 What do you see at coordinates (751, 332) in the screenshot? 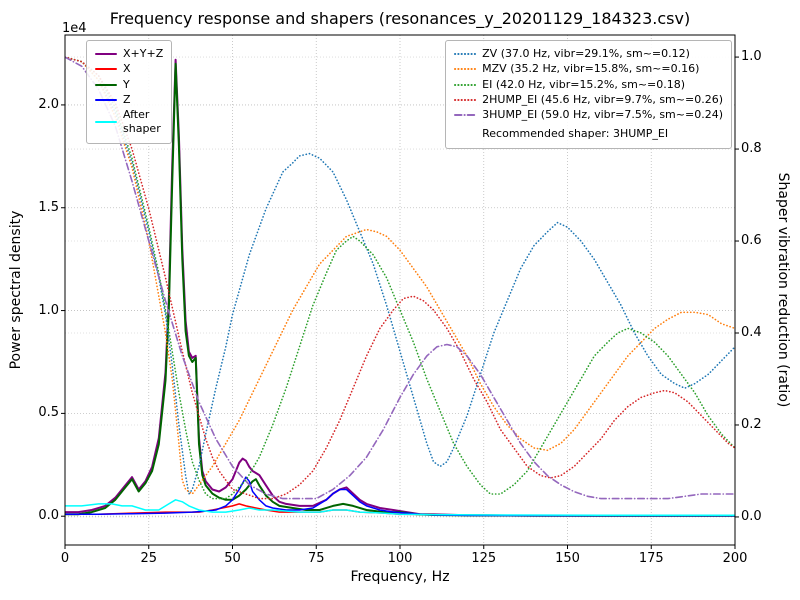
I see `y-tick-label-right: 0.4` at bounding box center [751, 332].